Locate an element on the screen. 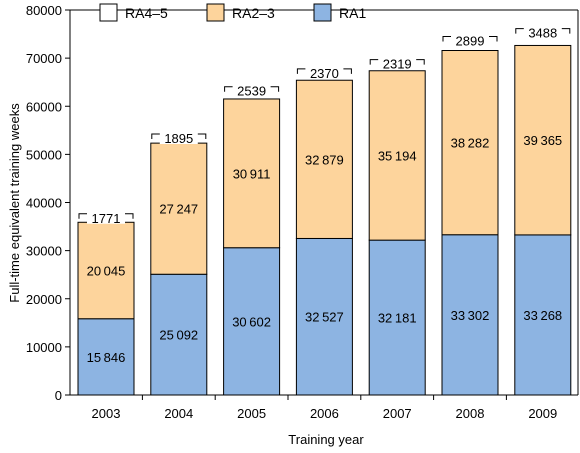  y-tick-label: 60000 is located at coordinates (44, 106).